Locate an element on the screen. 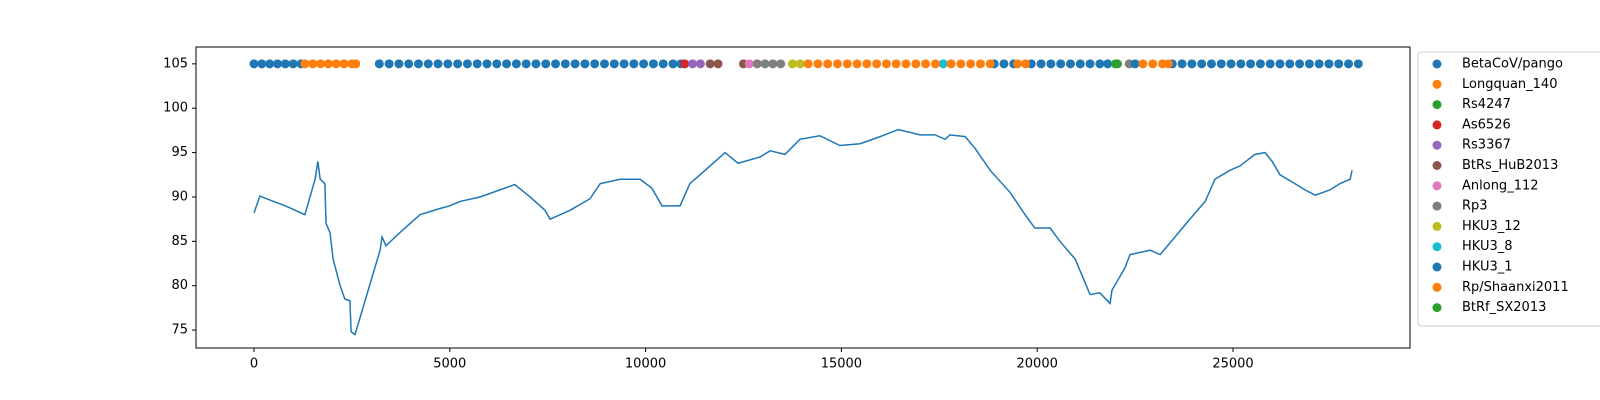 Image resolution: width=1600 pixels, height=400 pixels. legend-label: Rs4247 is located at coordinates (1486, 104).